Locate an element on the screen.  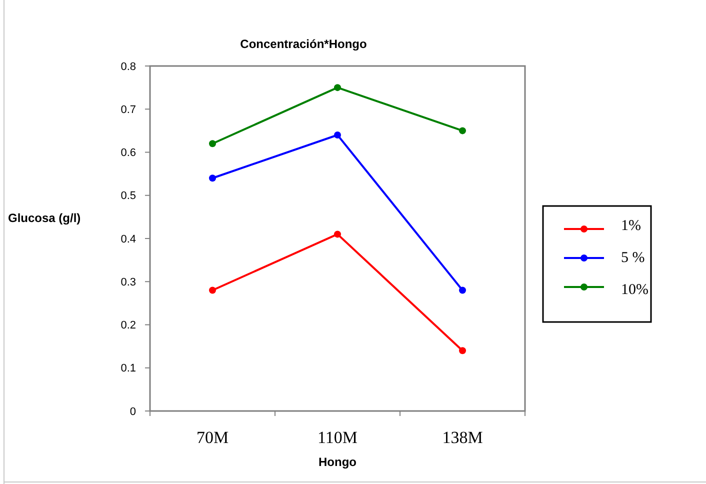
y-tick-label: 0.3 is located at coordinates (128, 282).